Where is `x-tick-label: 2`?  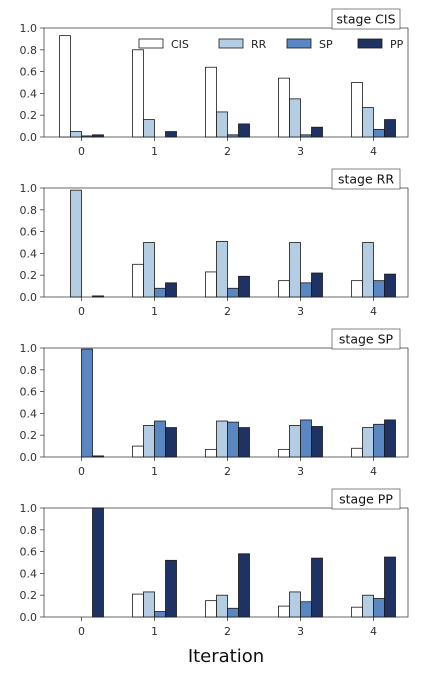 x-tick-label: 2 is located at coordinates (227, 311).